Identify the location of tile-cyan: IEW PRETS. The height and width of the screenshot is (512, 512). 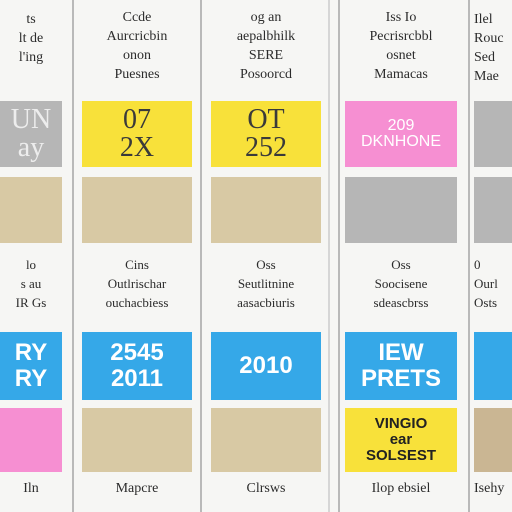
(401, 366).